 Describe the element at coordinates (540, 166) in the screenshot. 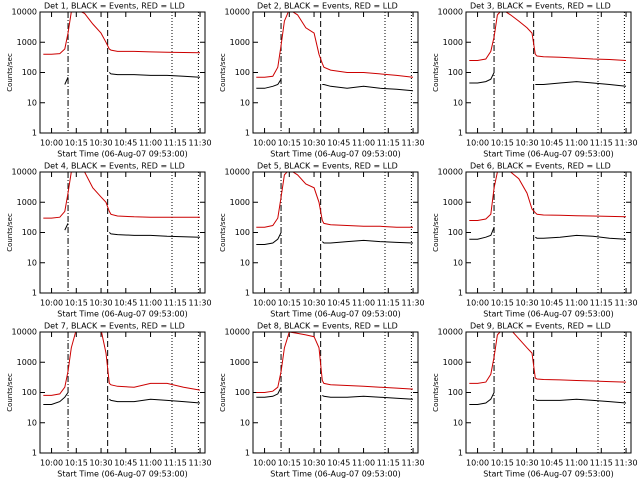

I see `chart-title: Det 6, BLACK = Events, RED = LLD` at that location.